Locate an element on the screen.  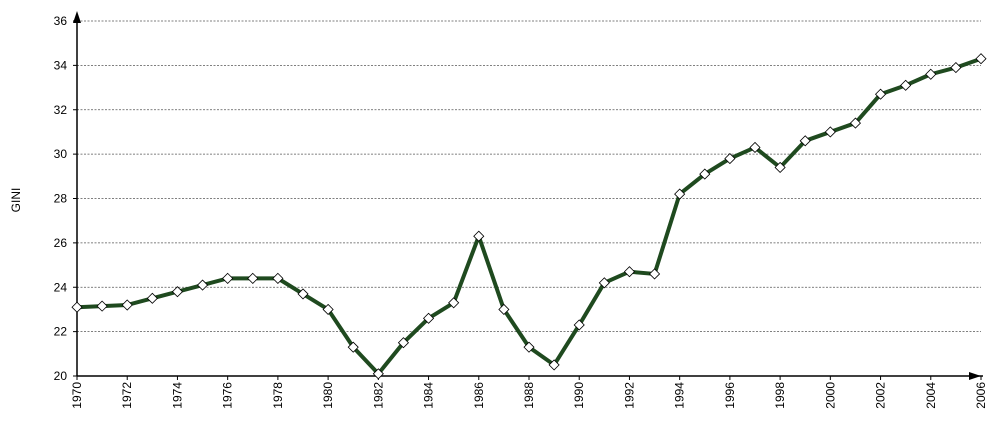
x-tick-label: 1988 is located at coordinates (529, 395).